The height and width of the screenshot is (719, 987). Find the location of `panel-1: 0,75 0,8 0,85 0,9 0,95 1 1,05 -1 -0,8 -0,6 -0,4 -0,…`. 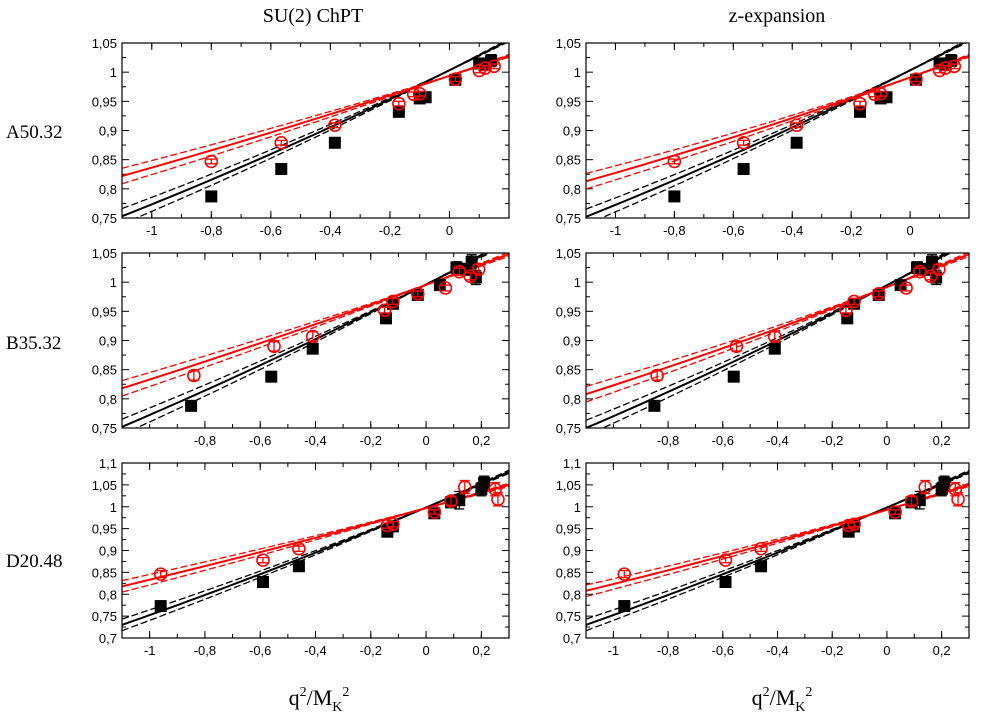

panel-1: 0,75 0,8 0,85 0,9 0,95 1 1,05 -1 -0,8 -0,6 -0,4 -0,… is located at coordinates (301, 137).